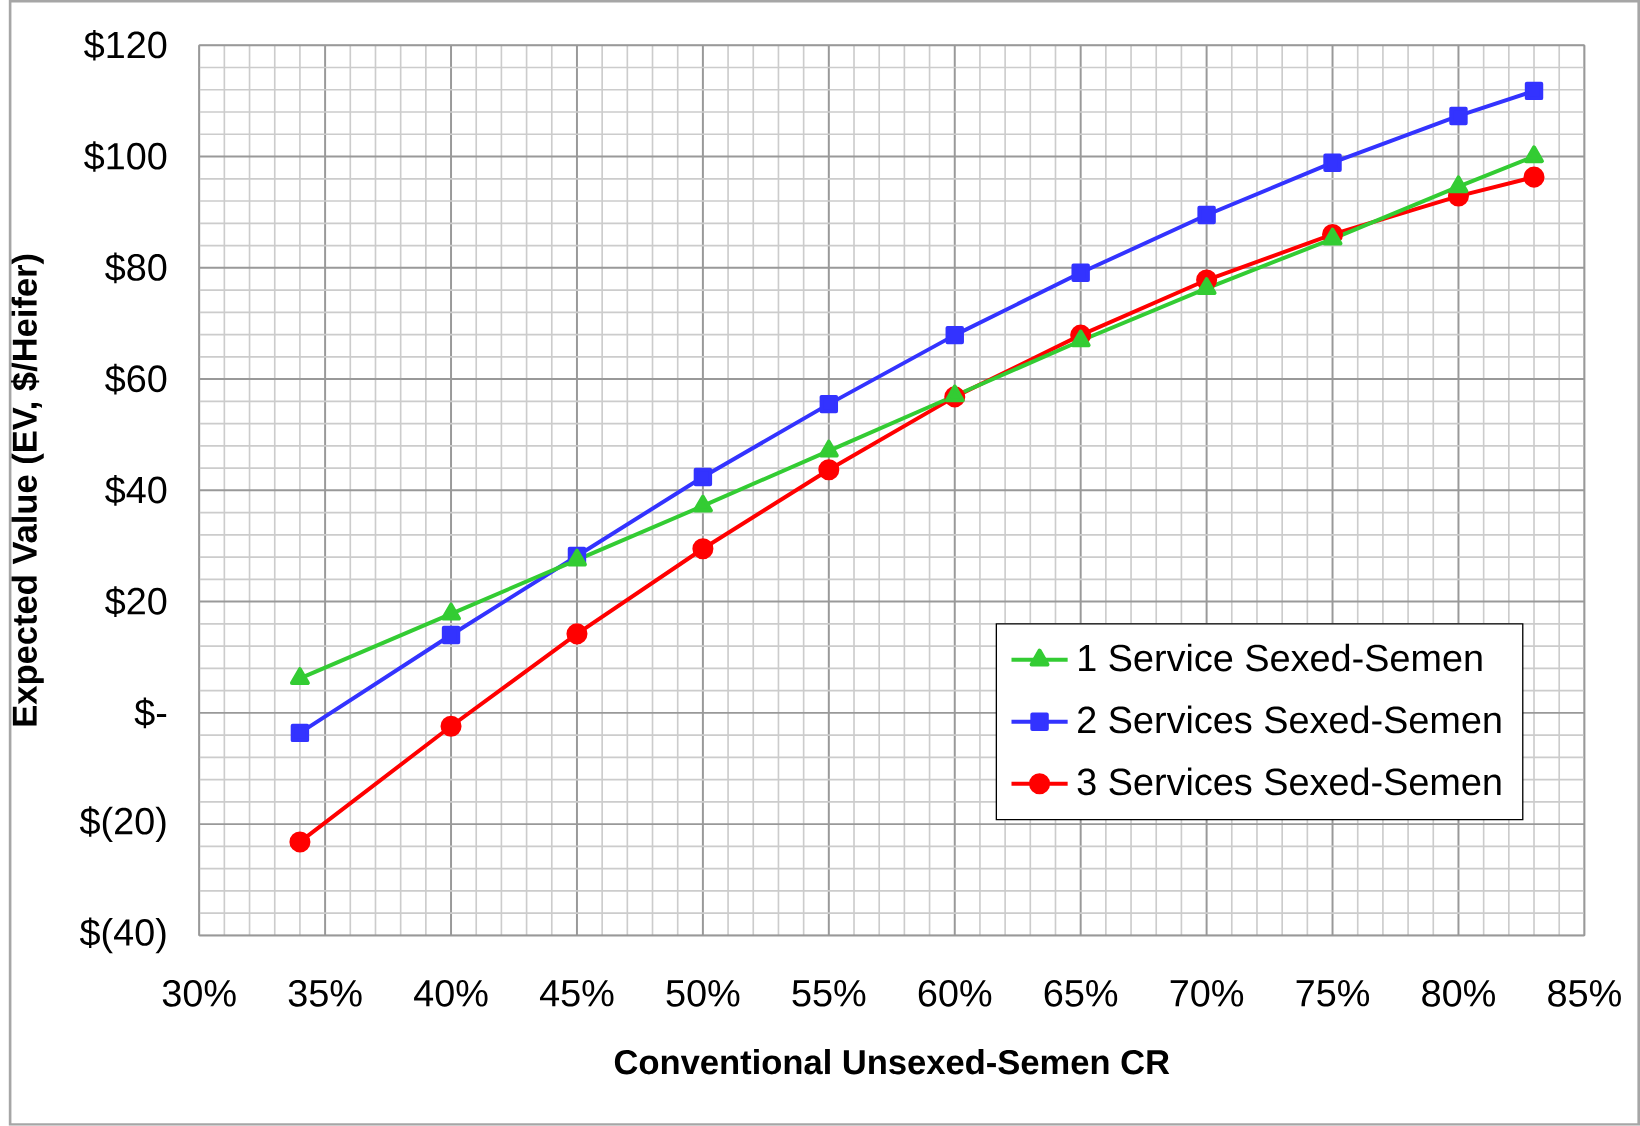 This screenshot has height=1126, width=1640. What do you see at coordinates (1081, 993) in the screenshot?
I see `x-tick-label: 65%` at bounding box center [1081, 993].